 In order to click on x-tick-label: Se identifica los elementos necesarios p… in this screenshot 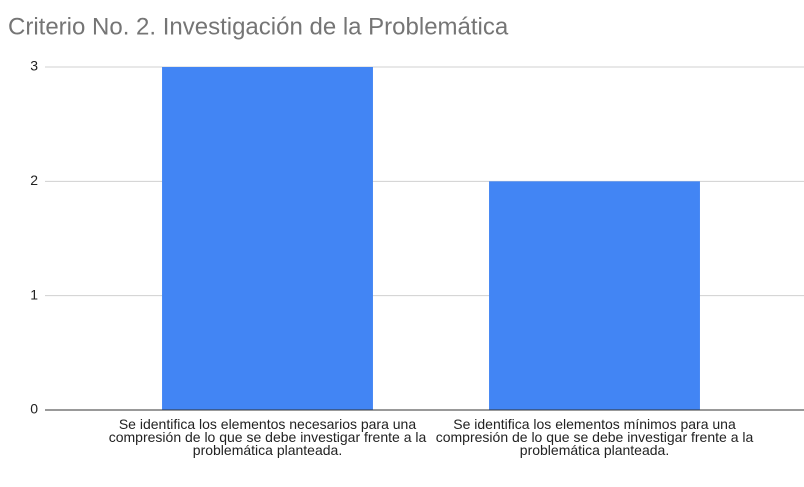, I will do `click(267, 437)`.